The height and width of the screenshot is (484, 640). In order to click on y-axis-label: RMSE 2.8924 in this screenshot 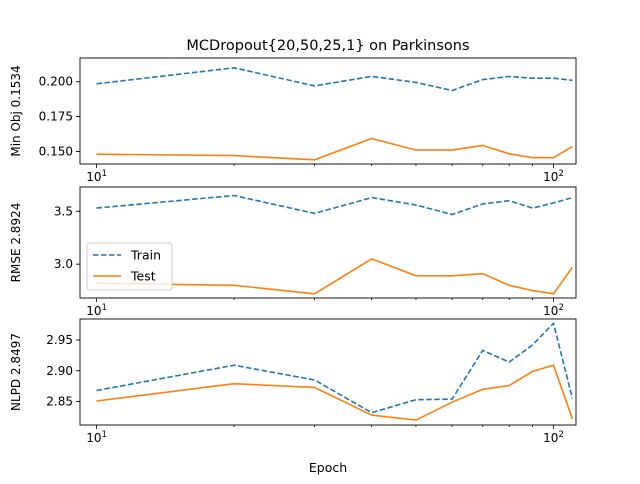, I will do `click(16, 243)`.